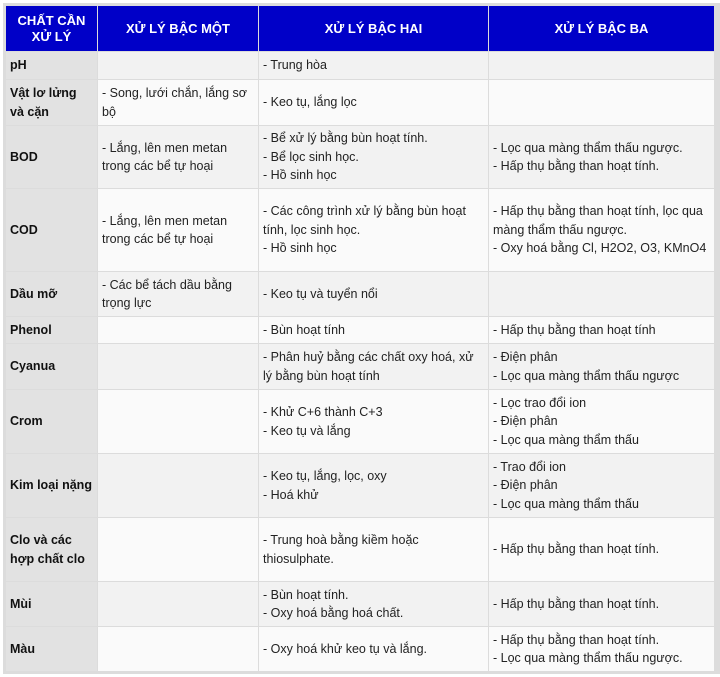  Describe the element at coordinates (373, 604) in the screenshot. I see `secondary-cell: - Bùn hoạt tính. - Oxy hoá bằng hoá chất.` at that location.